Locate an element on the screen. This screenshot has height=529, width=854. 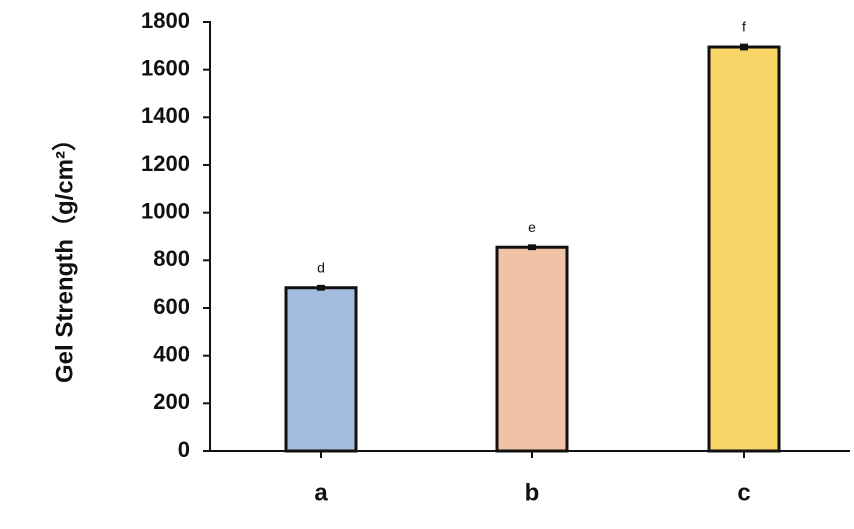
annotation: f is located at coordinates (744, 26).